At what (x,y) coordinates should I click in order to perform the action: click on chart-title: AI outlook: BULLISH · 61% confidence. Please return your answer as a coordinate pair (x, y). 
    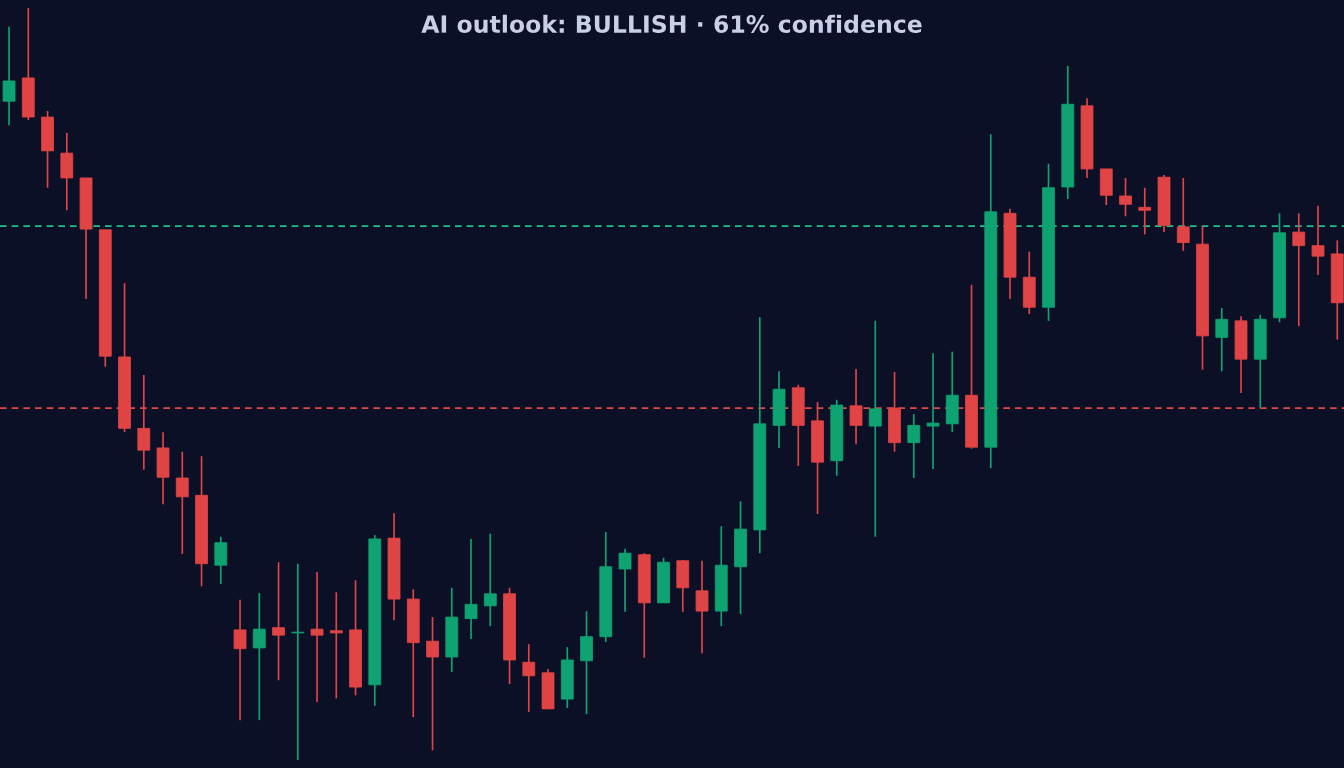
    Looking at the image, I should click on (671, 23).